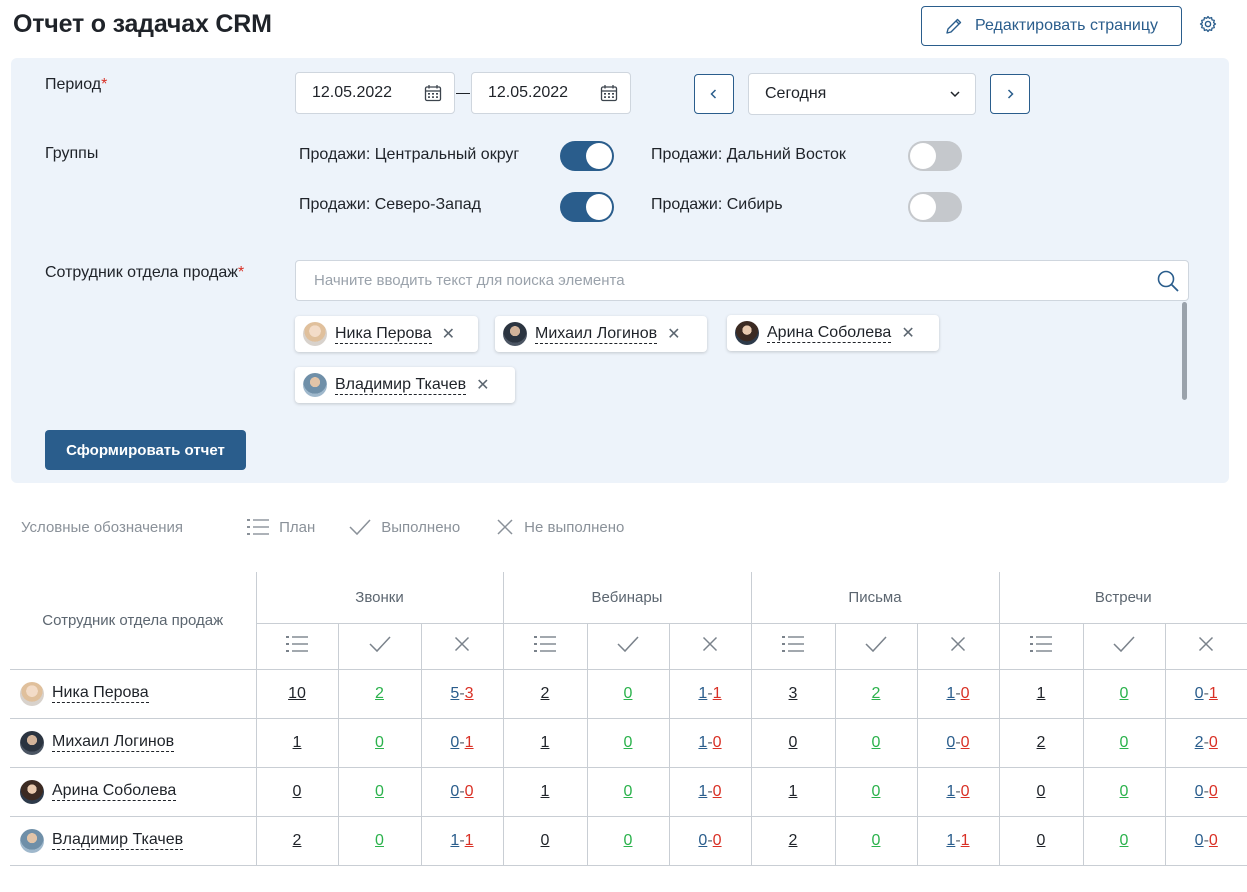 The image size is (1247, 892). What do you see at coordinates (1205, 791) in the screenshot?
I see `not-done-cell: 0-0` at bounding box center [1205, 791].